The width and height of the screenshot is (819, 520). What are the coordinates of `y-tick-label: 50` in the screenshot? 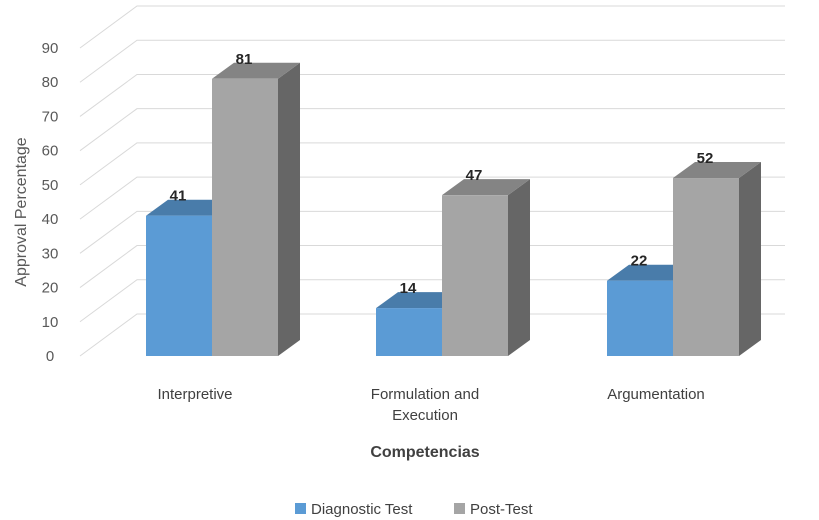 It's located at (50, 185).